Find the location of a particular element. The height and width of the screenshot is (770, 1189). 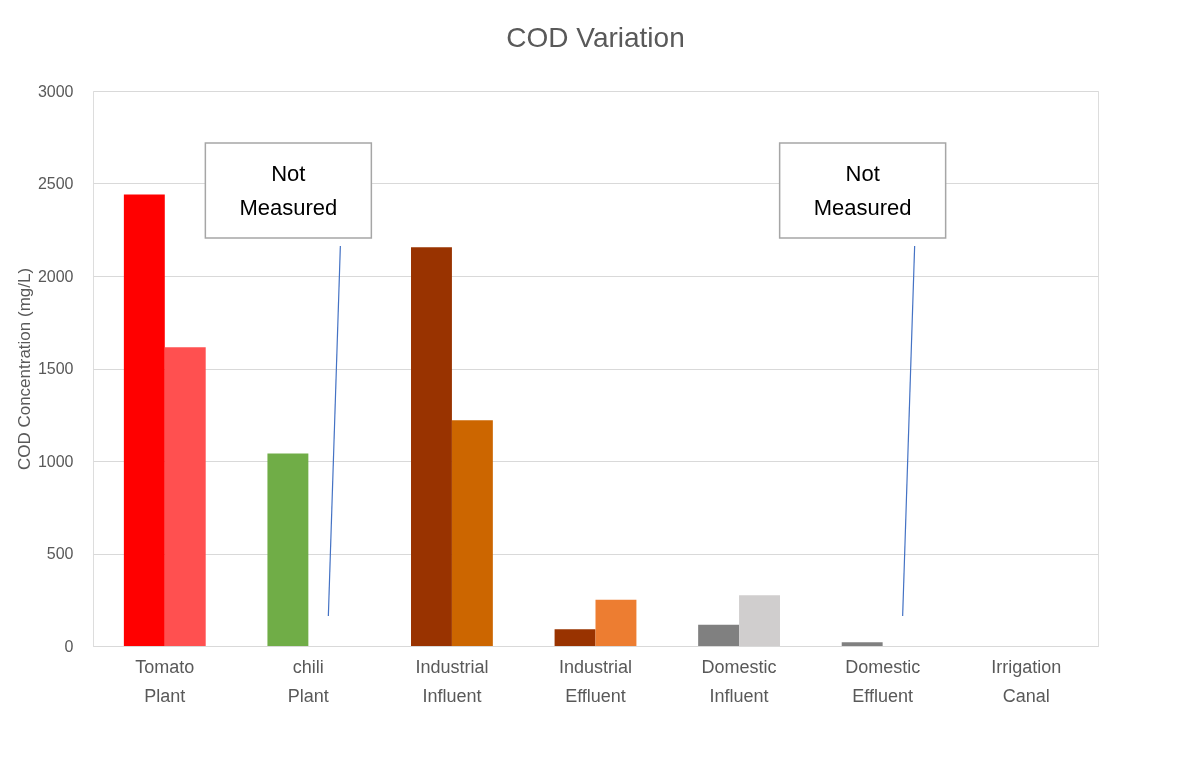

y-tick-label: 500 is located at coordinates (60, 553).